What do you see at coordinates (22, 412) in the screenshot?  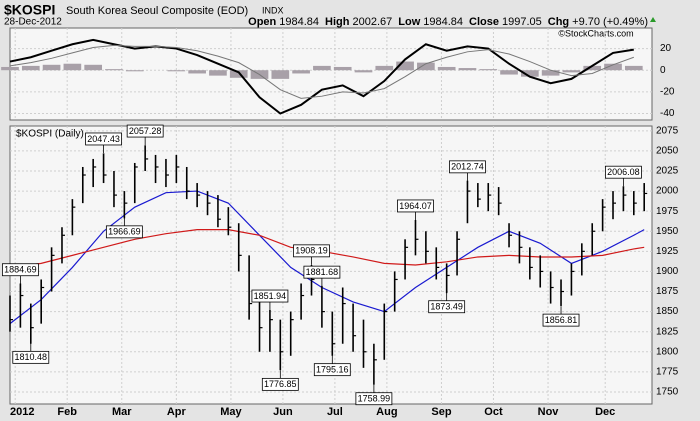 I see `x-tick-label: 2012` at bounding box center [22, 412].